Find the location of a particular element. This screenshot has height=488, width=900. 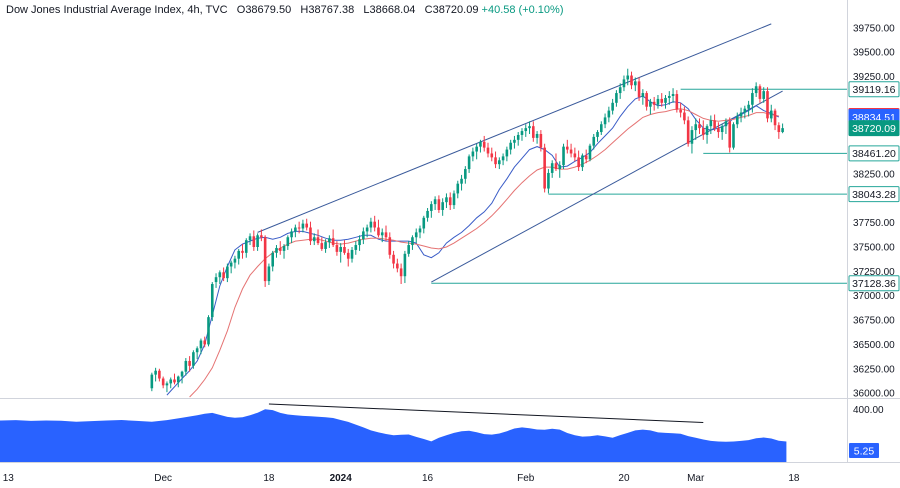

x-tick-label: Mar is located at coordinates (696, 478).